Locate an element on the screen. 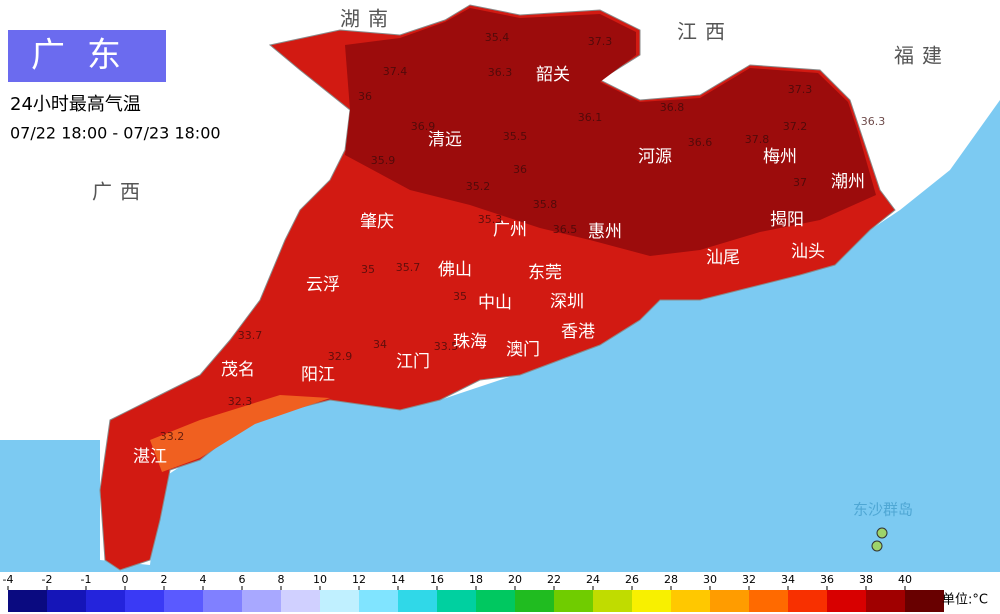  legend-tick-label: 0 is located at coordinates (125, 579).